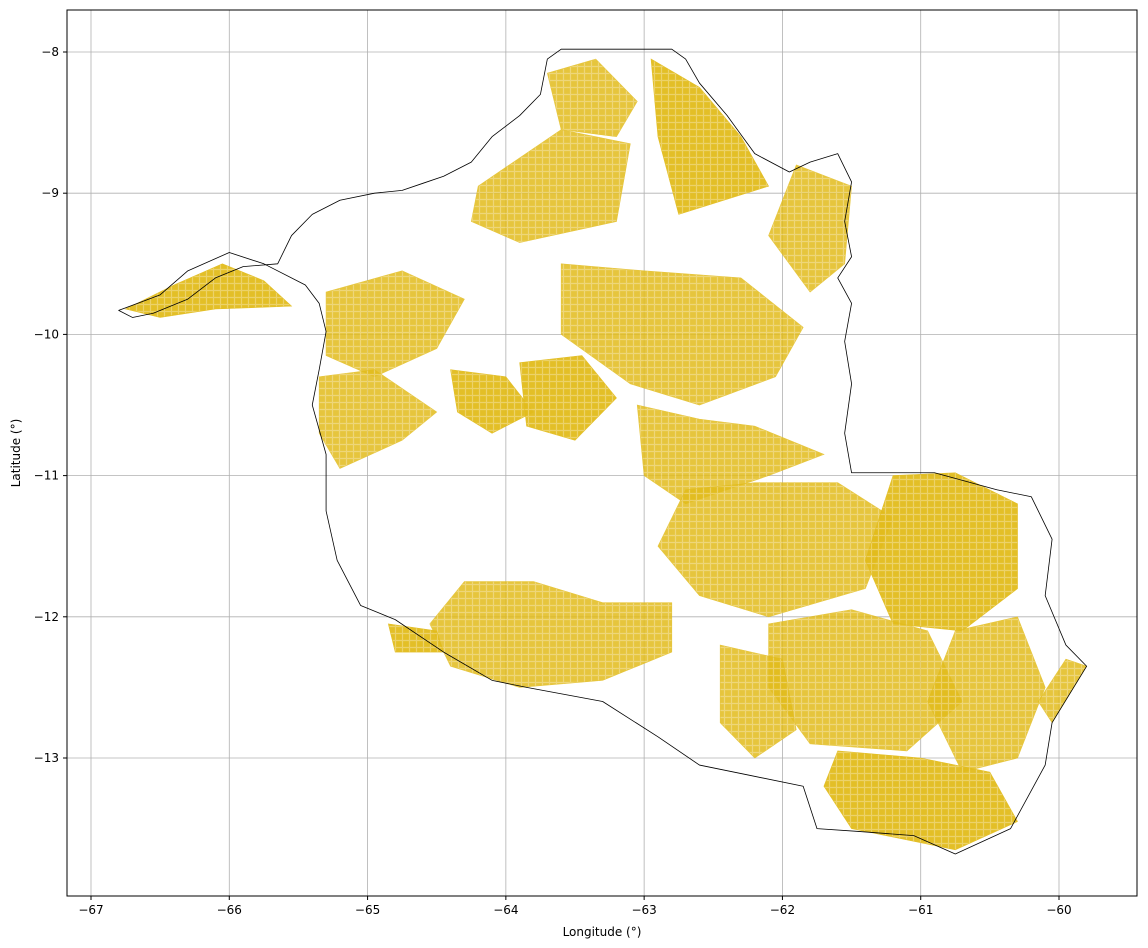 Image resolution: width=1148 pixels, height=948 pixels. What do you see at coordinates (50, 52) in the screenshot?
I see `y-tick-label: −8` at bounding box center [50, 52].